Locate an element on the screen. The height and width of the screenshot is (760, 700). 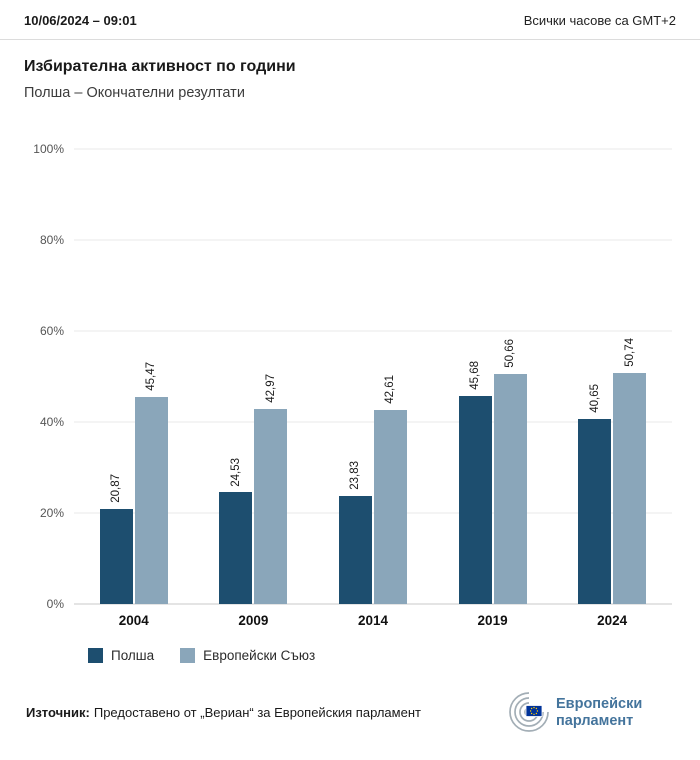
bar-group: 45,68 50,66 is located at coordinates (493, 376).